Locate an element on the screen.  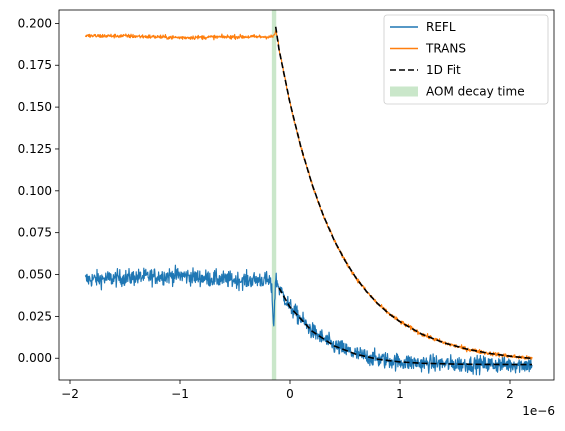
legend: REFL TRANS 1D Fit AOM decay time is located at coordinates (466, 59).